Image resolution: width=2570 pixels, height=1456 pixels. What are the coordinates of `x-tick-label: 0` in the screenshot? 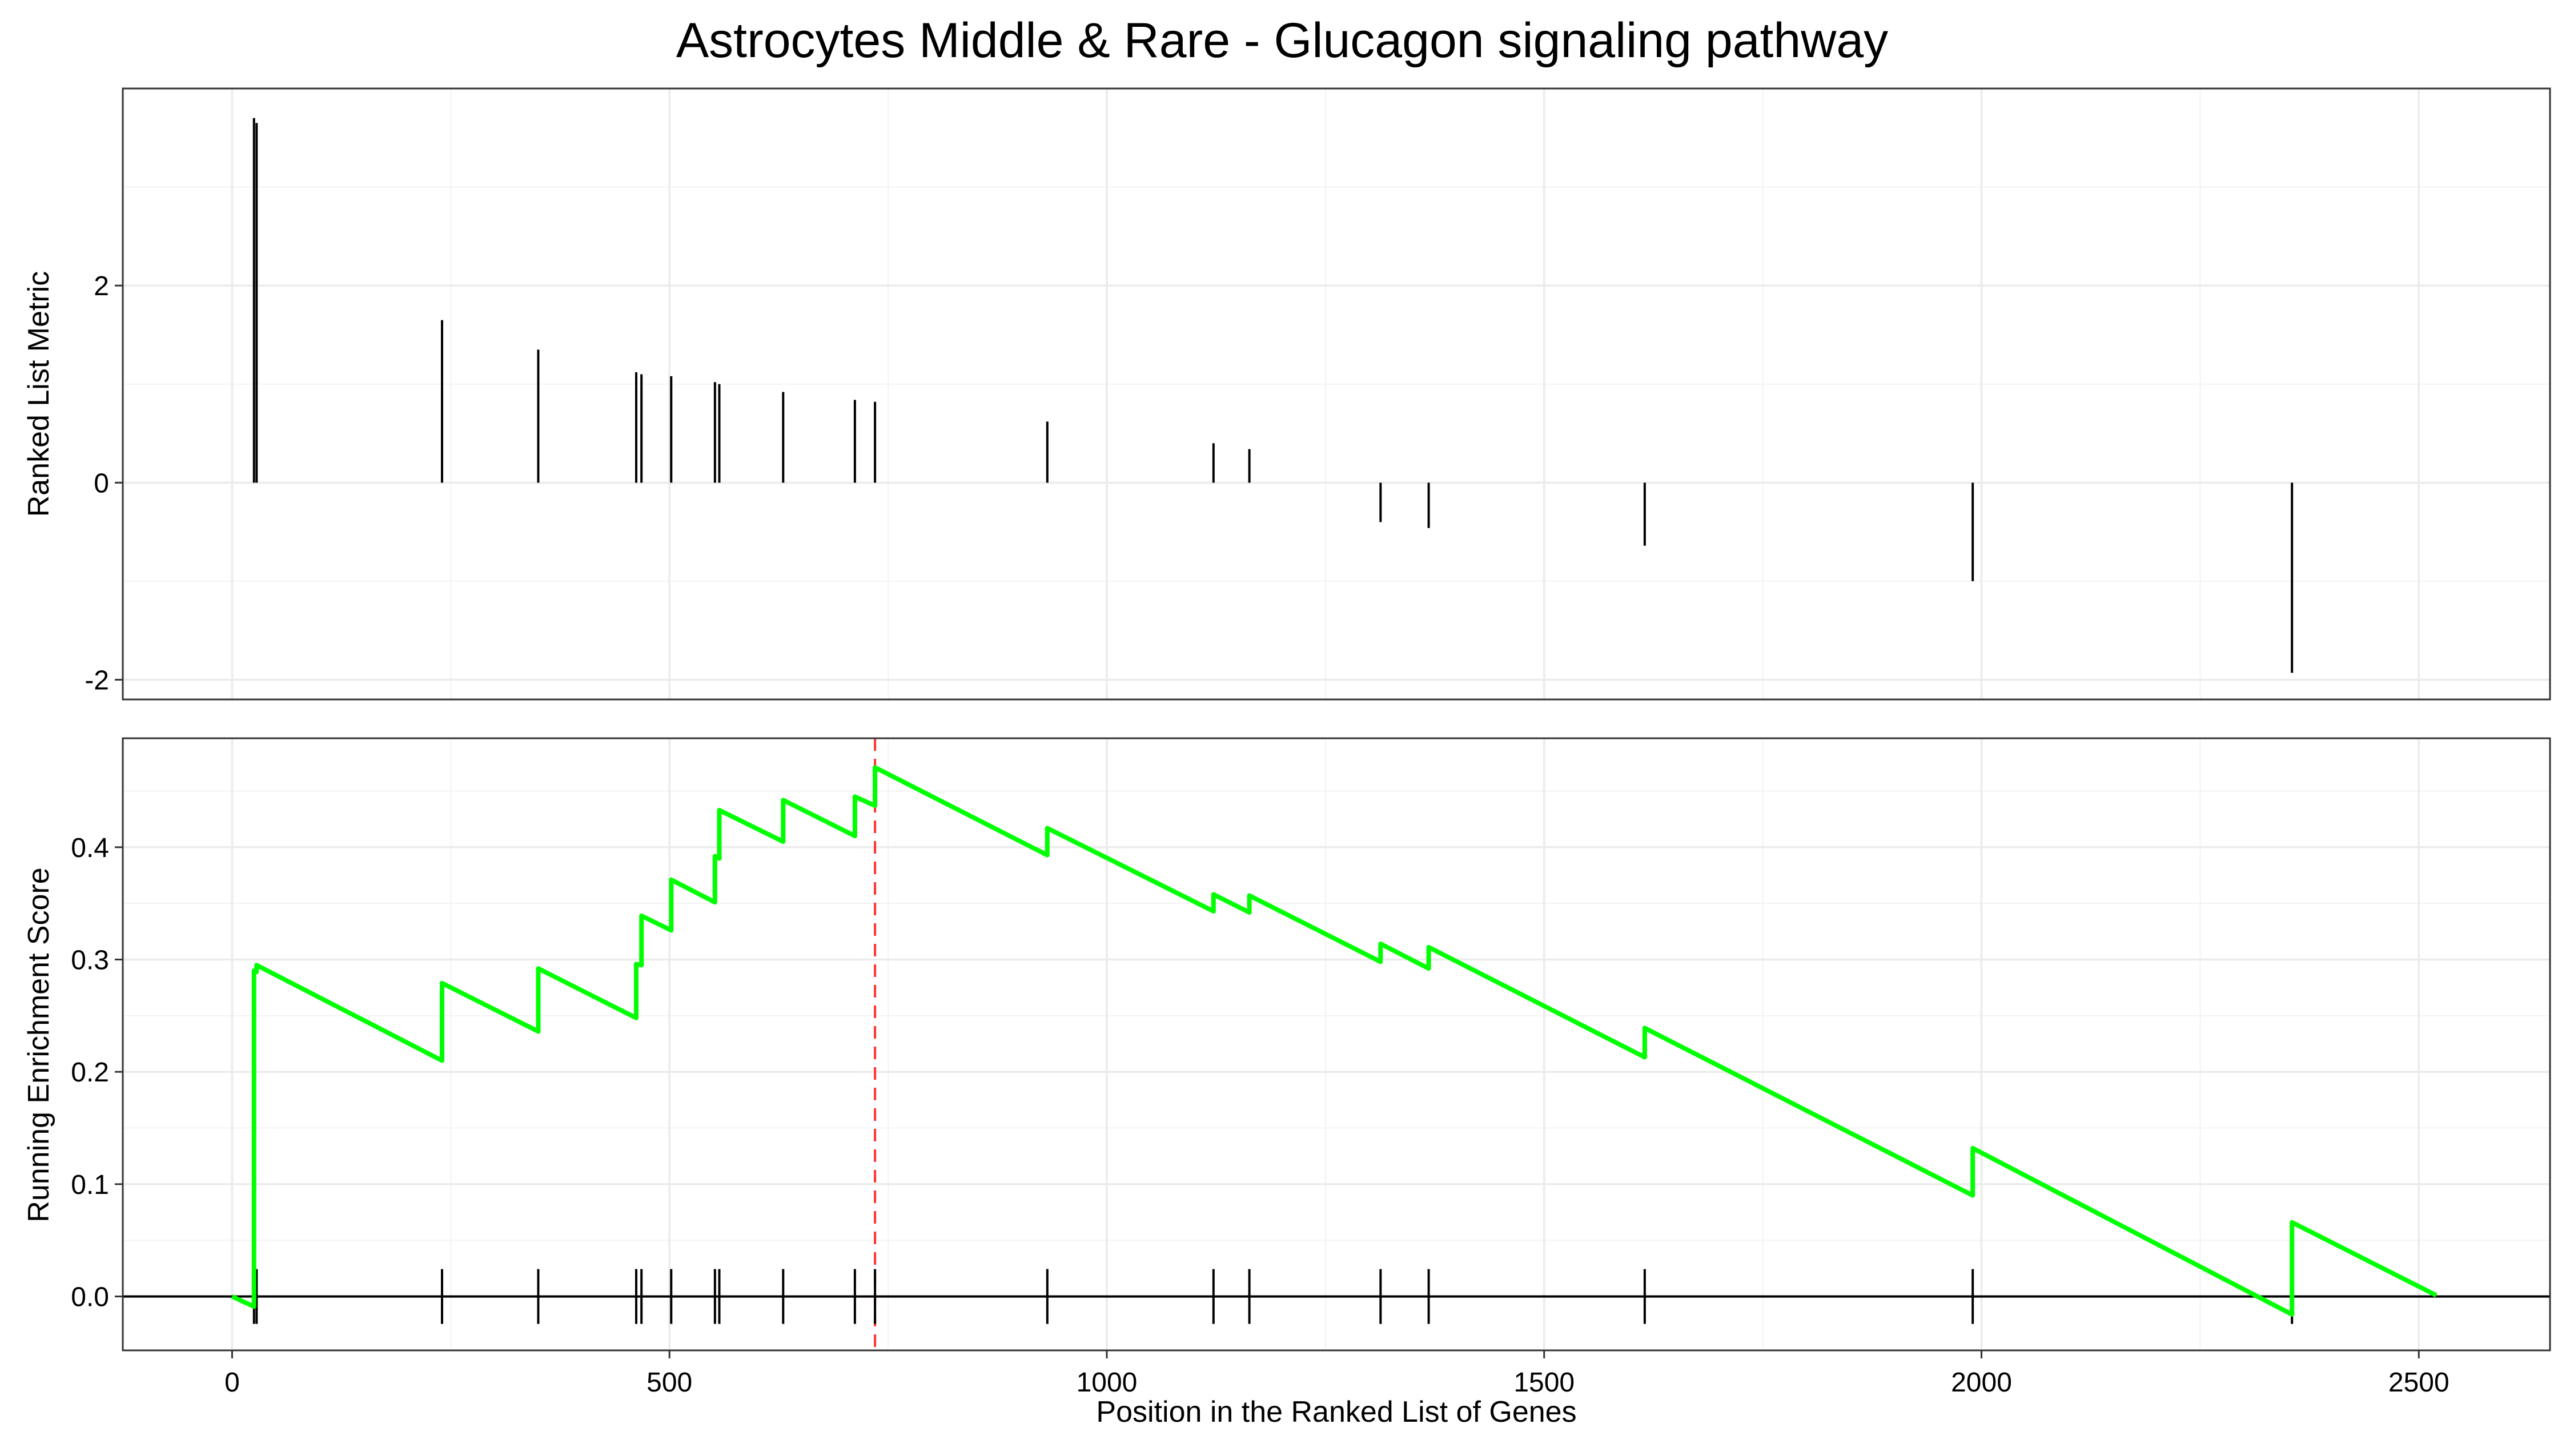 It's located at (232, 1382).